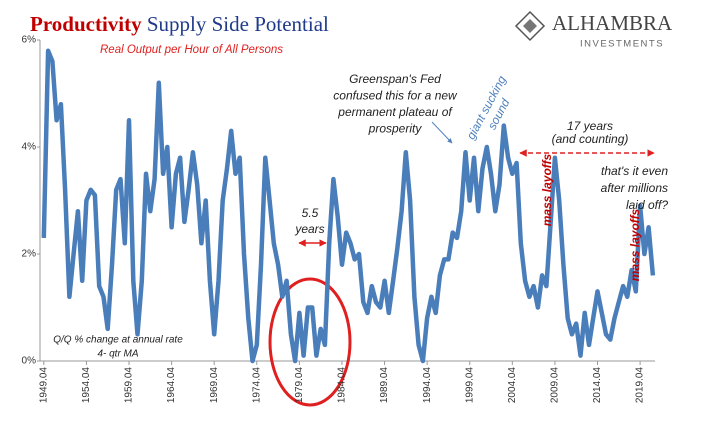  Describe the element at coordinates (395, 112) in the screenshot. I see `annotation: permanent plateau of` at that location.